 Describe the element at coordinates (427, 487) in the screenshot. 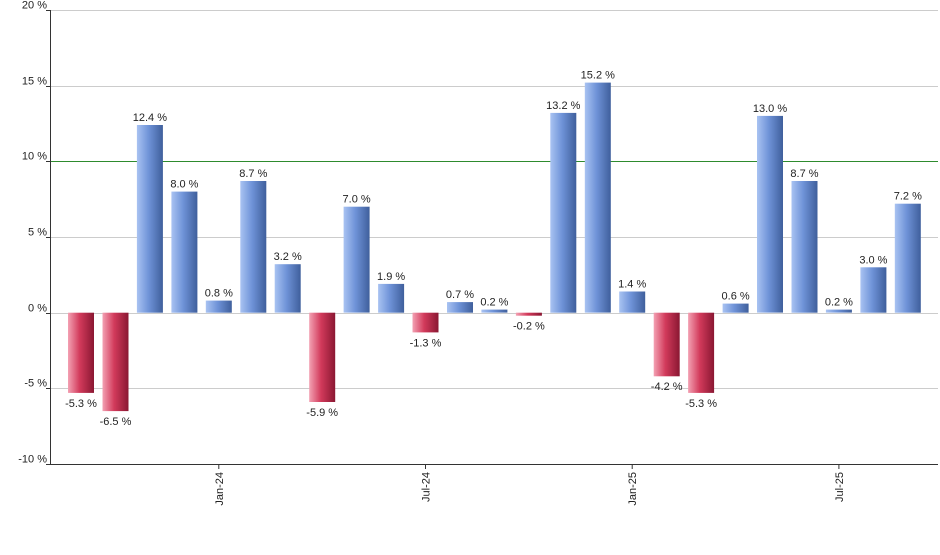

I see `x-tick-label: Jul-24` at that location.